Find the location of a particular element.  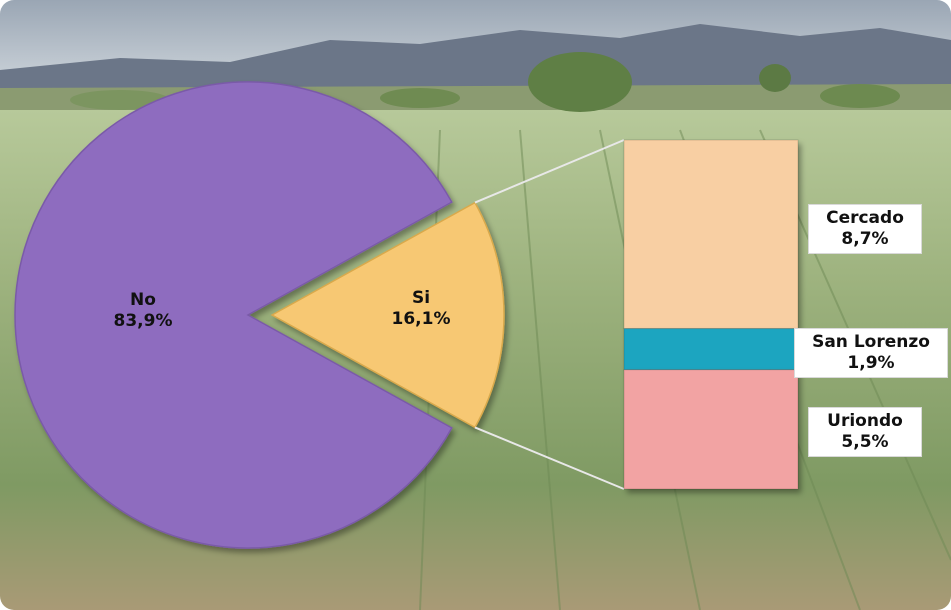

connector-line-bottom is located at coordinates (549, 458).